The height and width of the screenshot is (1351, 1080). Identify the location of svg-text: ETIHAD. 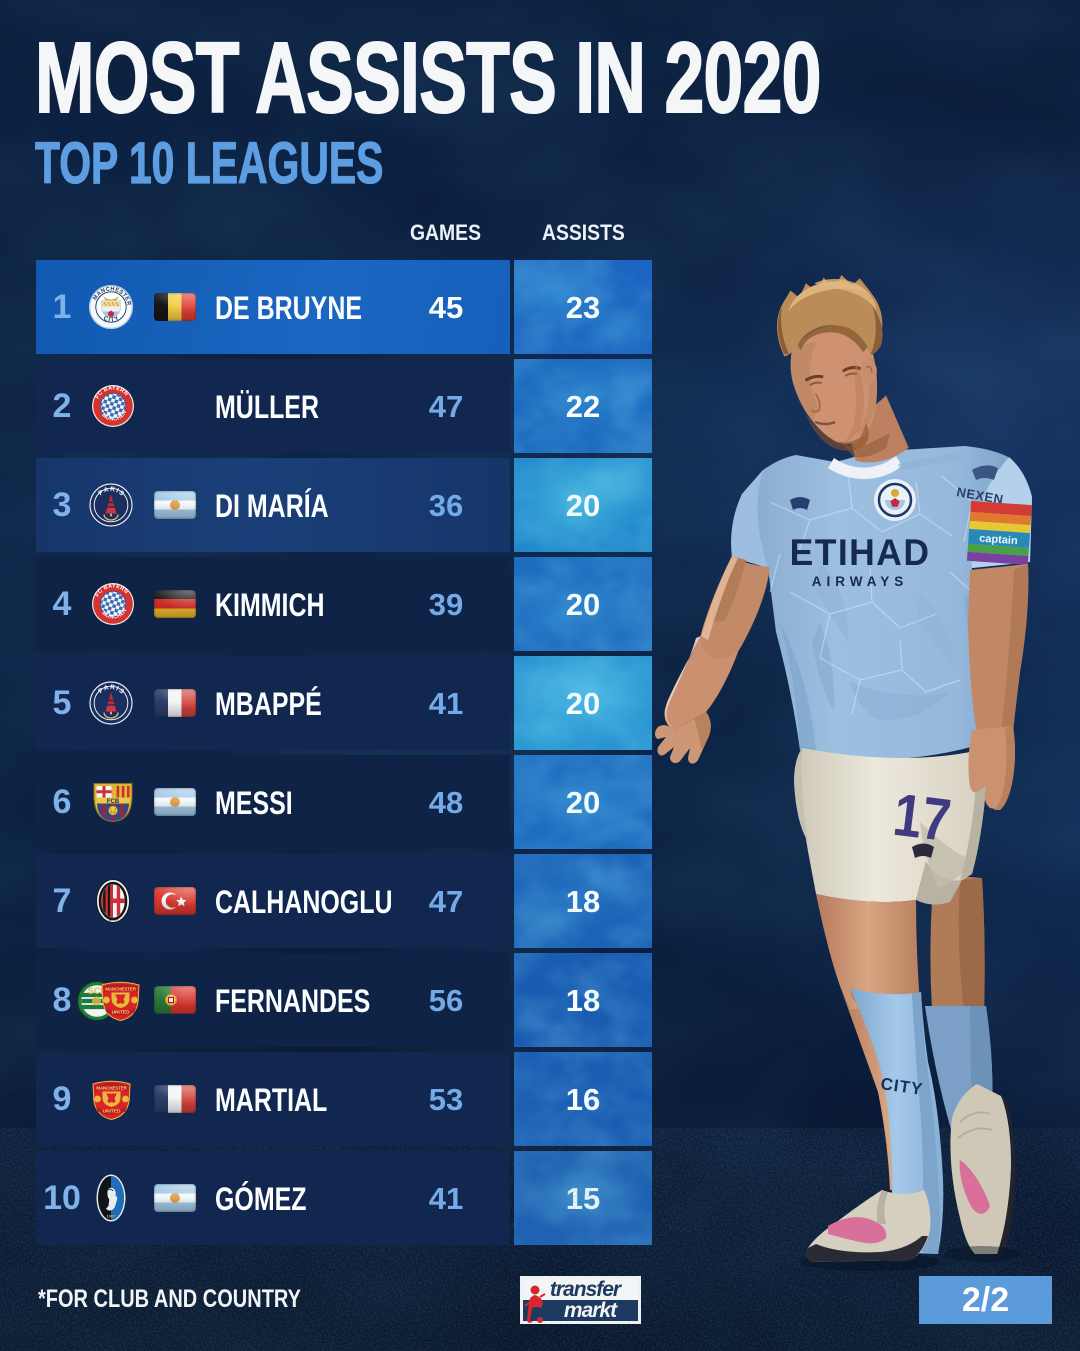
(860, 552).